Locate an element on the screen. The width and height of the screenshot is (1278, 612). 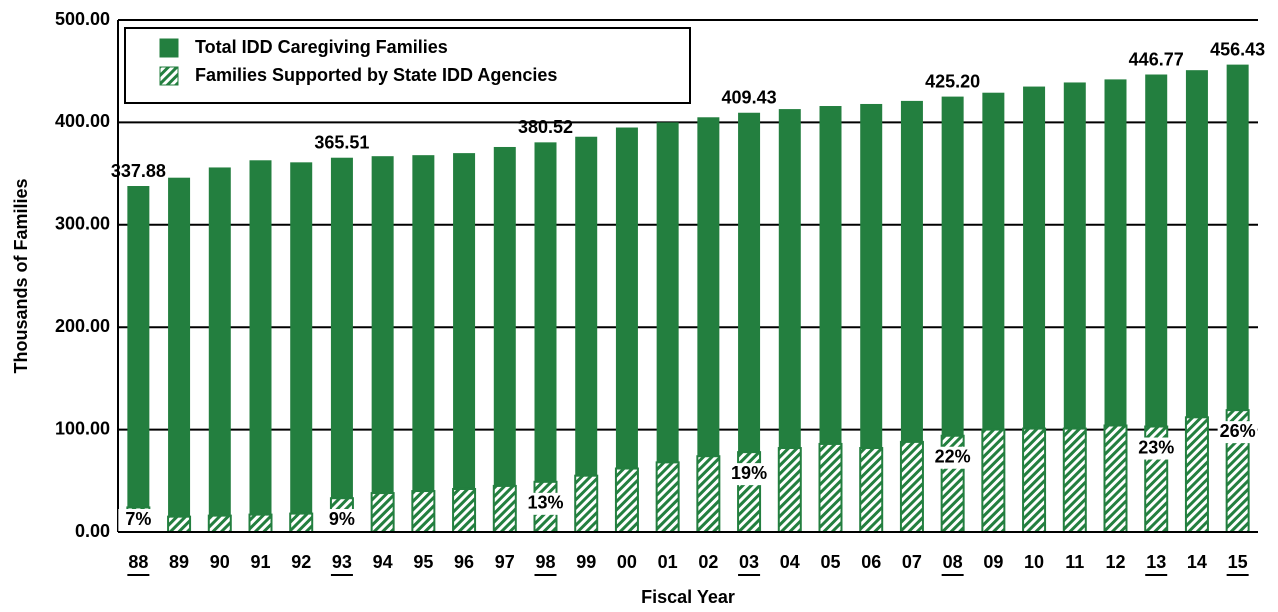
value-label: 446.77 is located at coordinates (1156, 59).